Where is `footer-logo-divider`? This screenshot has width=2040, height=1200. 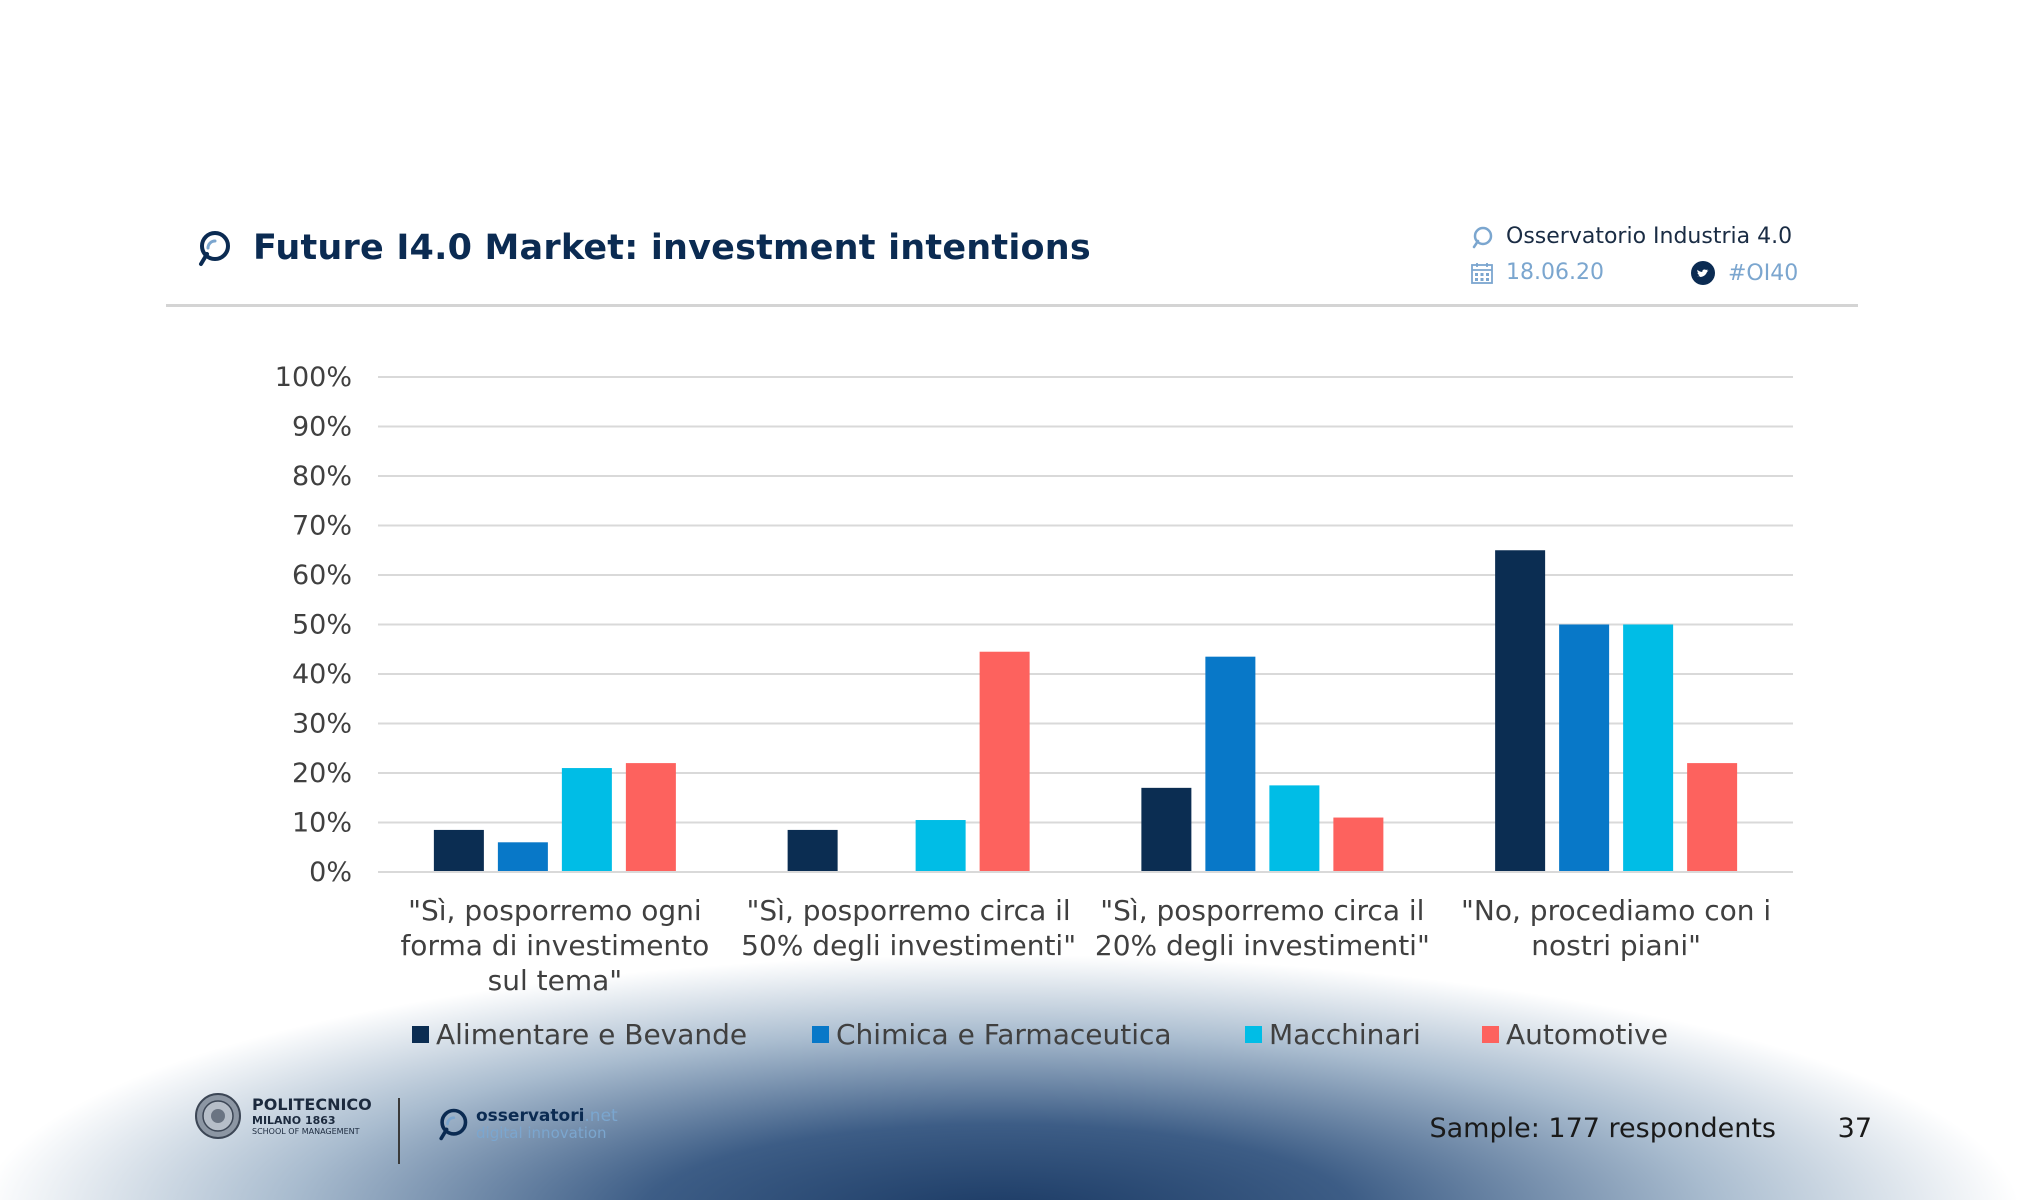 footer-logo-divider is located at coordinates (399, 1131).